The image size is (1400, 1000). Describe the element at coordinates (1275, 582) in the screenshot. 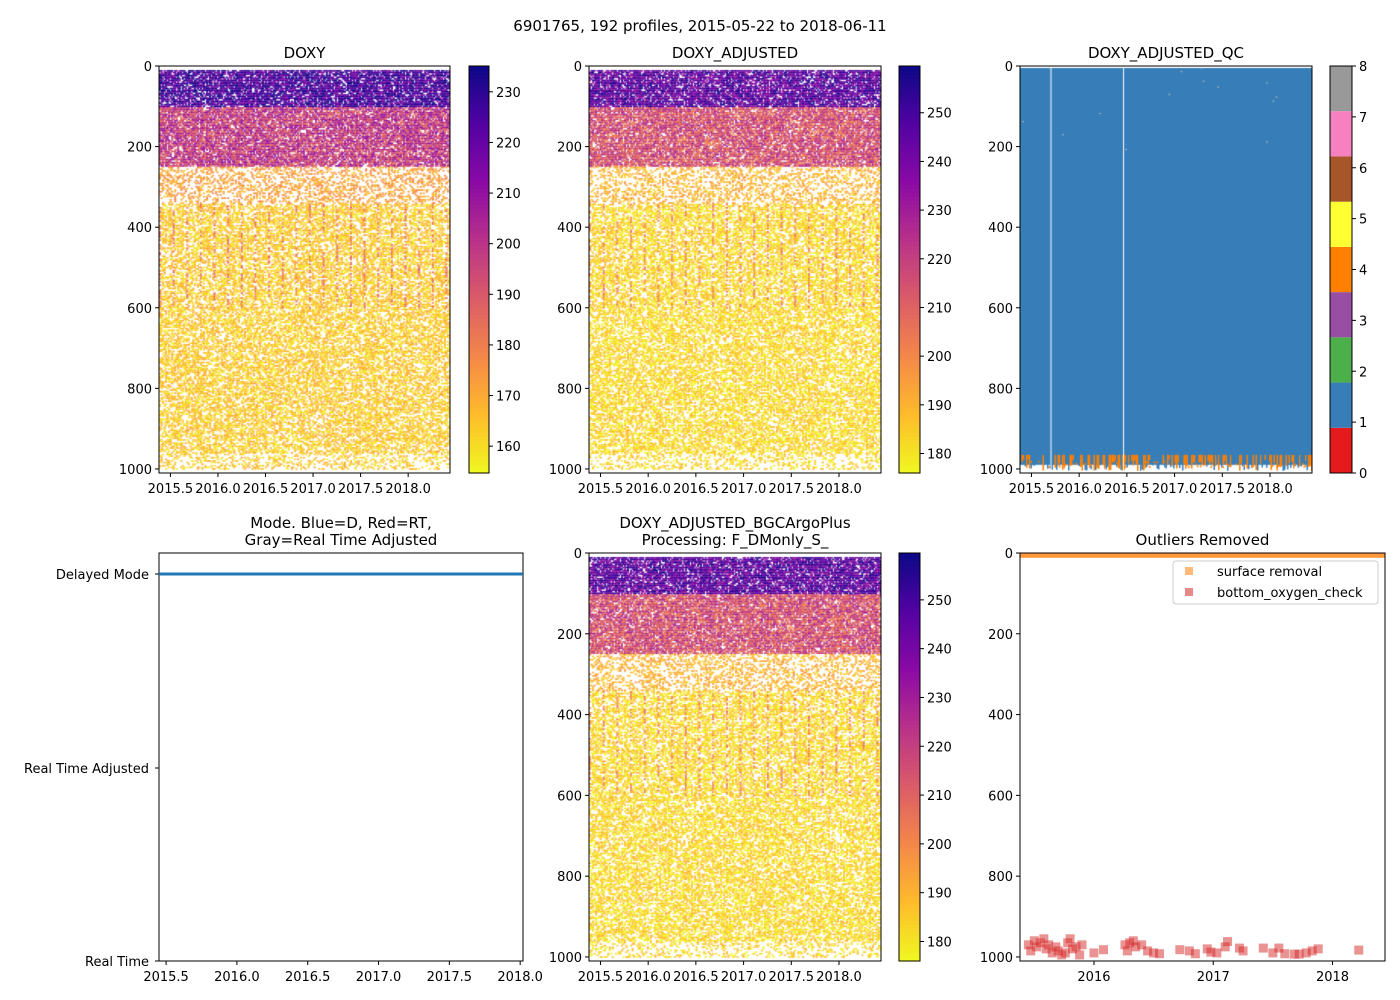

I see `legend-box` at that location.